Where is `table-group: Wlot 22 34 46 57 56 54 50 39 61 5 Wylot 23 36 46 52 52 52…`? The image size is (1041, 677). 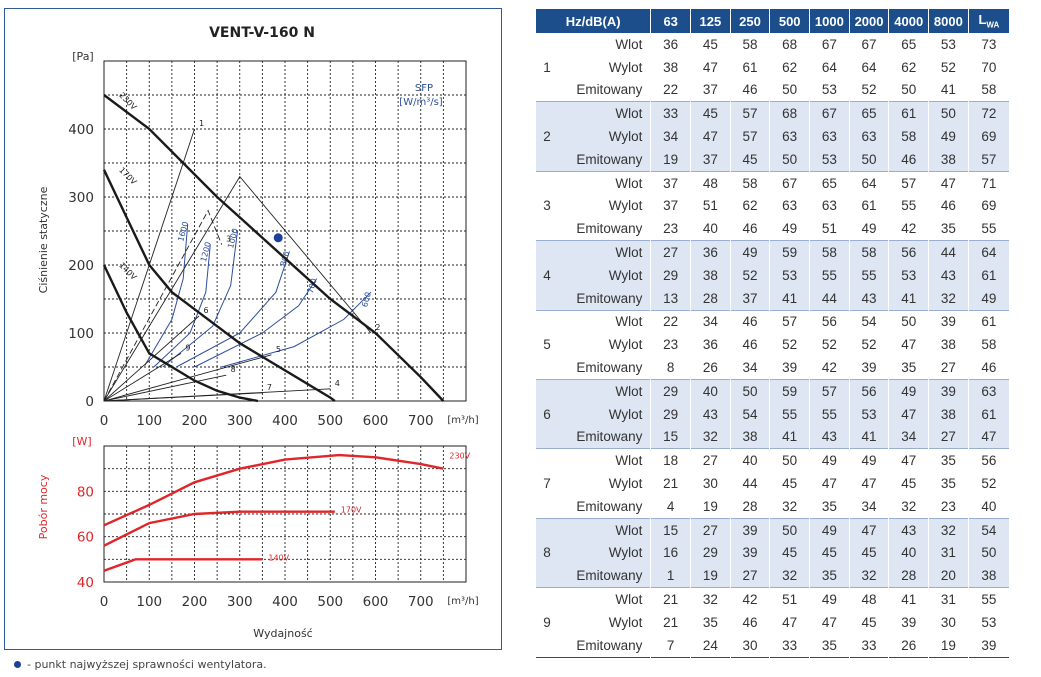 table-group: Wlot 22 34 46 57 56 54 50 39 61 5 Wylot 23 36 46 52 52 52… is located at coordinates (772, 345).